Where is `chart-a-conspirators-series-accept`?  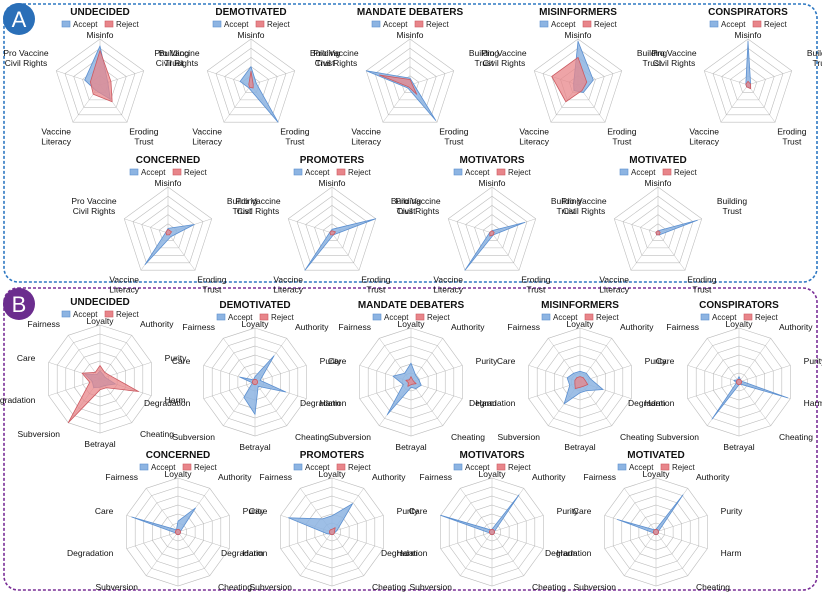
chart-a-conspirators-series-accept is located at coordinates (748, 64).